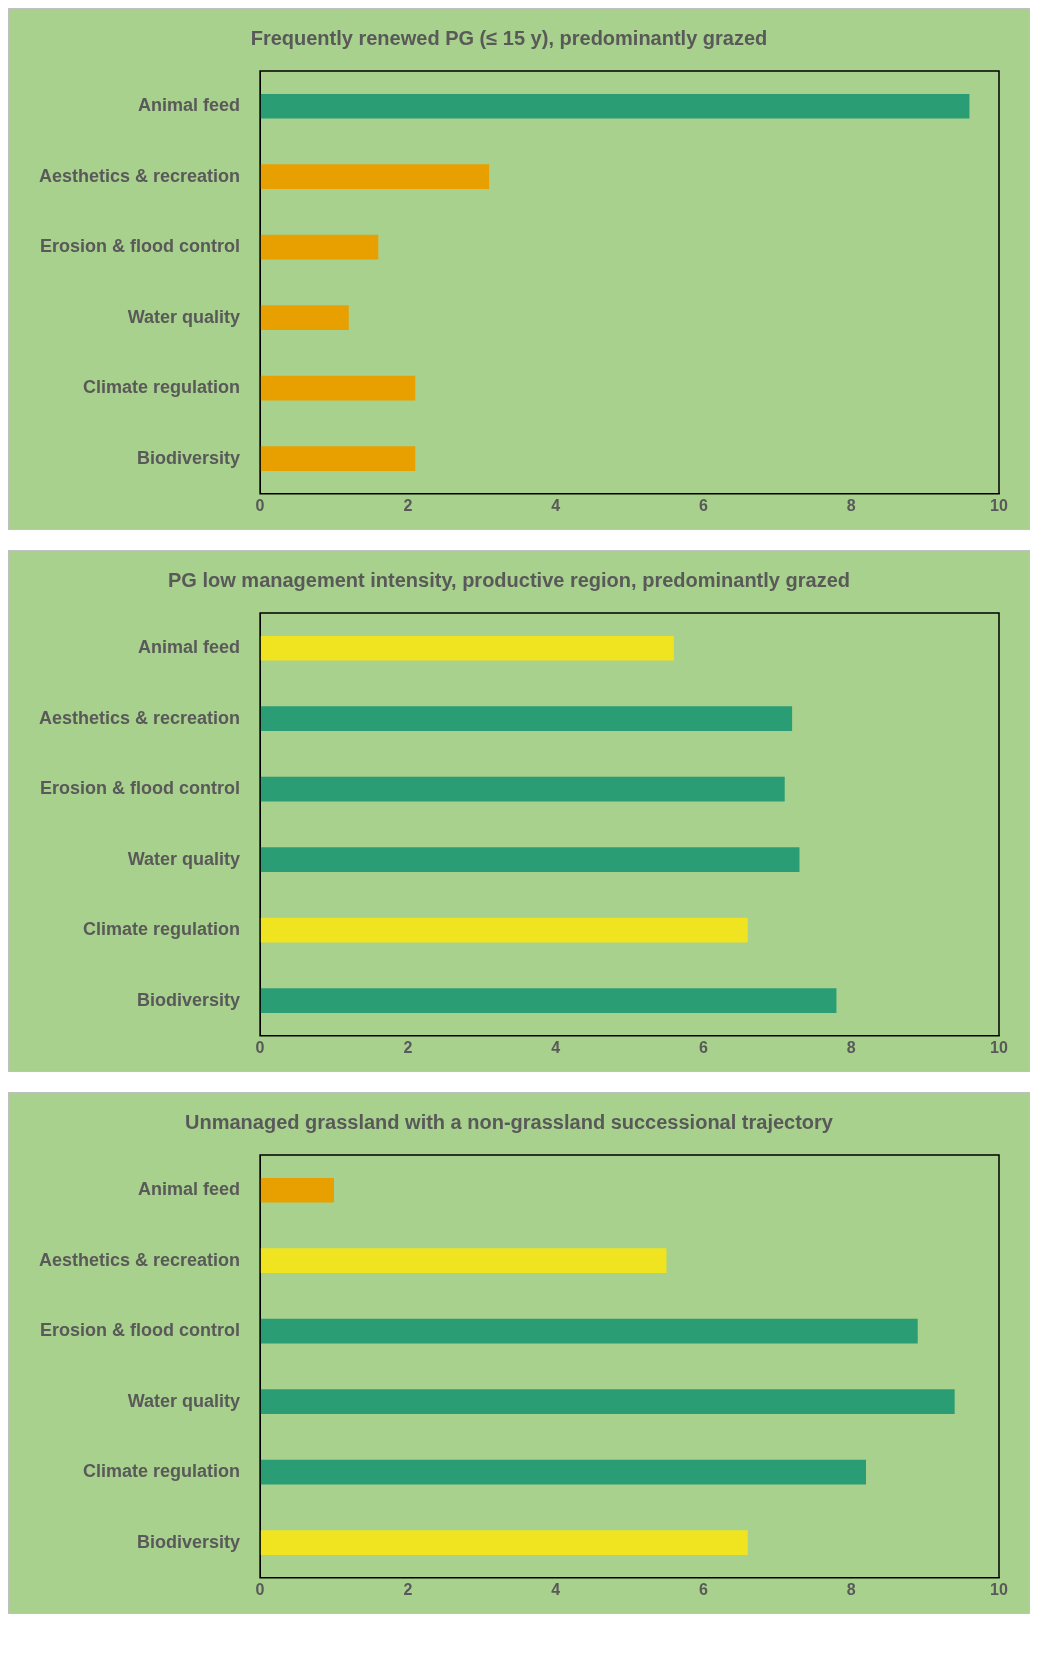 The width and height of the screenshot is (1041, 1672). I want to click on chart-title: Unmanaged grassland with a non-grassland successional trajectory, so click(509, 1121).